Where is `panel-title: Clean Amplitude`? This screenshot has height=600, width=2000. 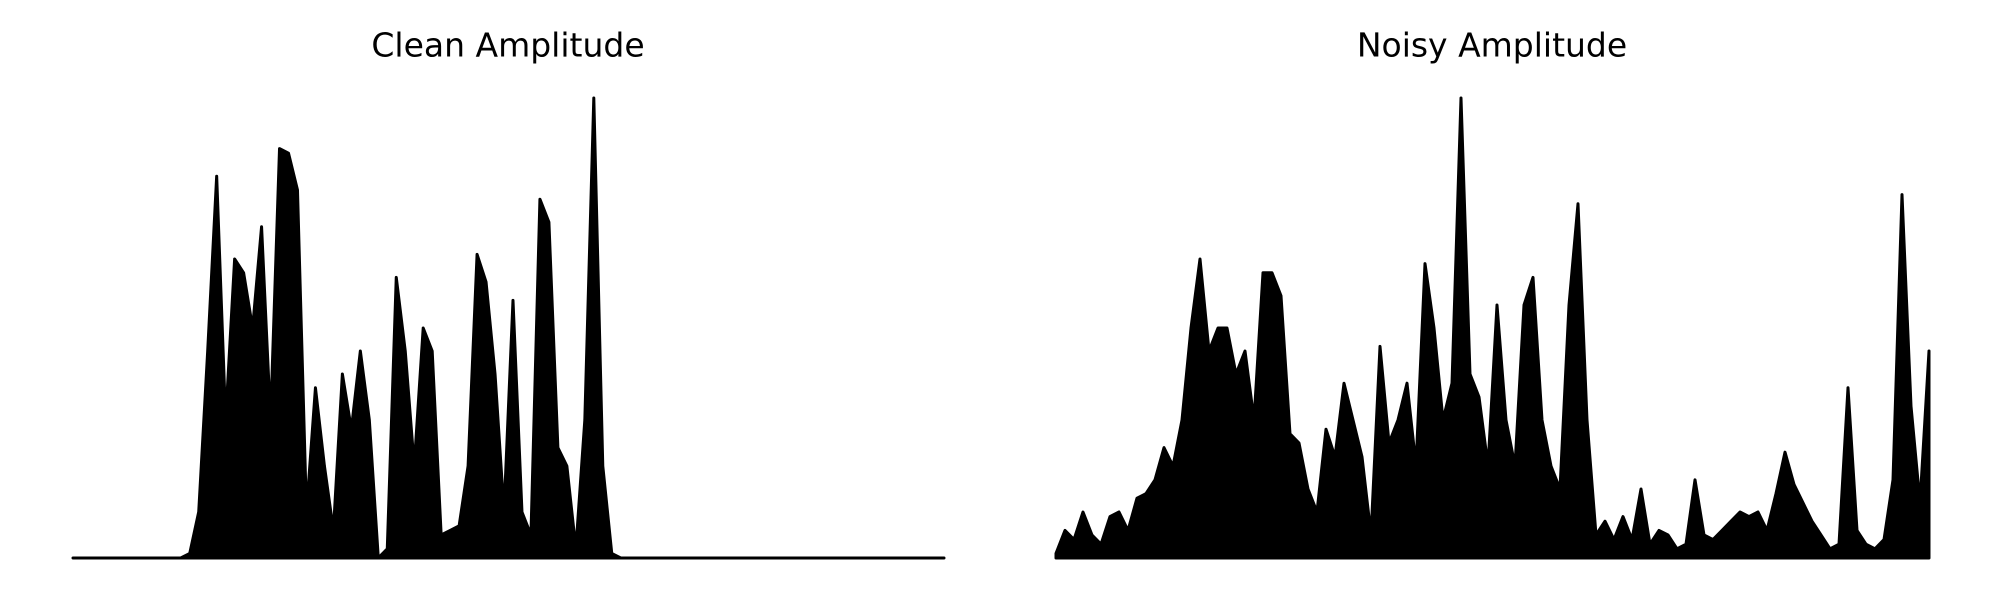
panel-title: Clean Amplitude is located at coordinates (507, 45).